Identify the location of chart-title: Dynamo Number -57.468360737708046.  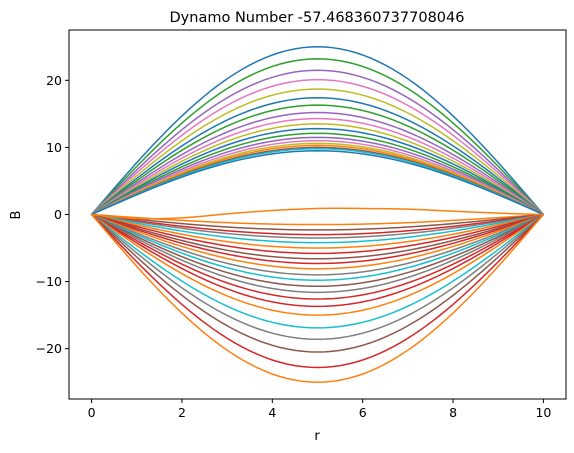
(317, 18).